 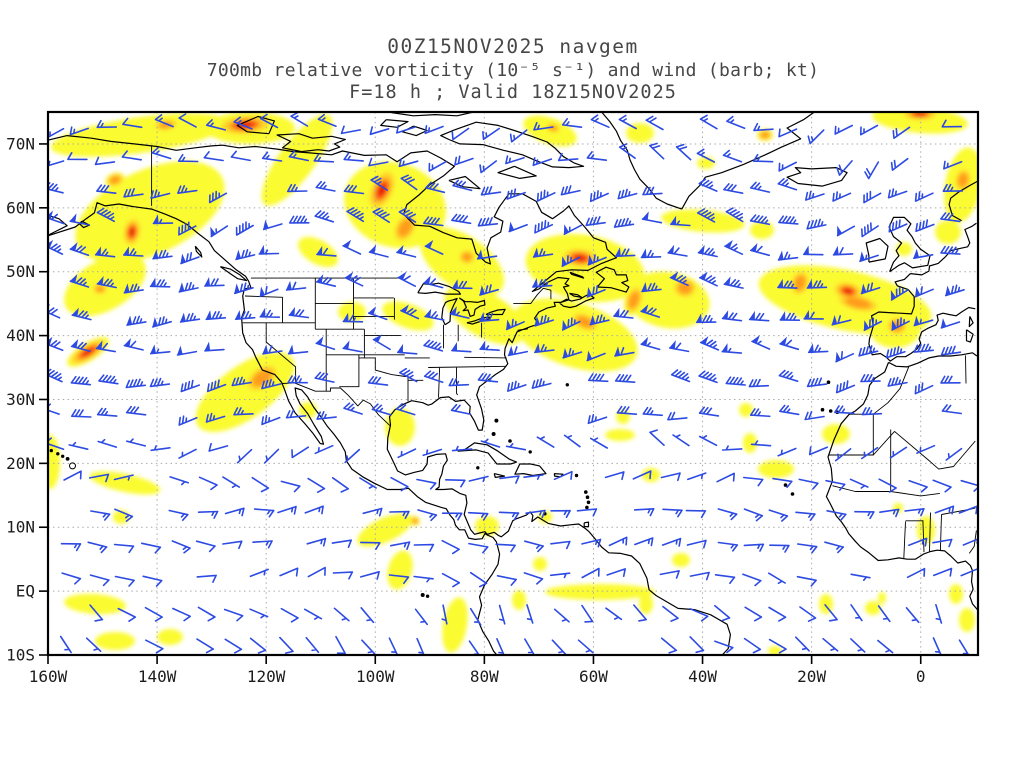 What do you see at coordinates (20, 655) in the screenshot?
I see `y-axis-label: 10S` at bounding box center [20, 655].